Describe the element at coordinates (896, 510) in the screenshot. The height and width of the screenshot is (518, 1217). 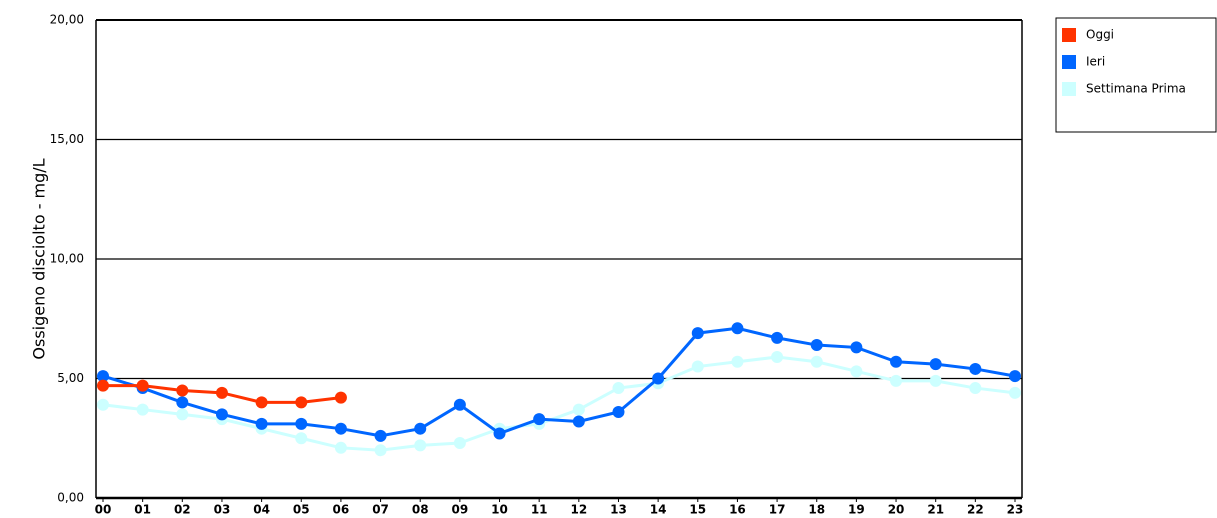
I see `x-tick-label: 20` at that location.